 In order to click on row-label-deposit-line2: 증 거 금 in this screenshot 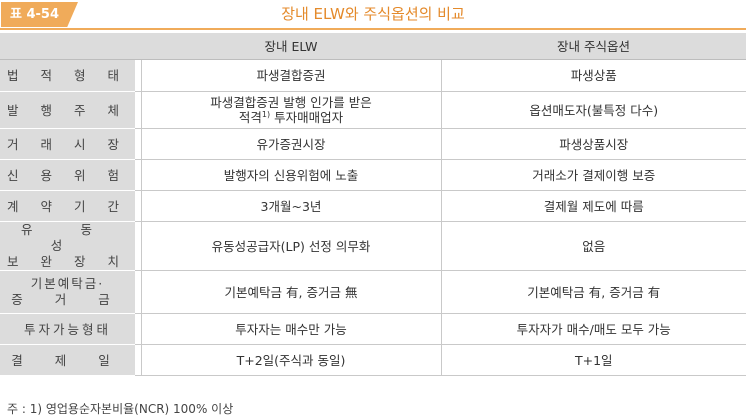, I will do `click(67, 299)`.